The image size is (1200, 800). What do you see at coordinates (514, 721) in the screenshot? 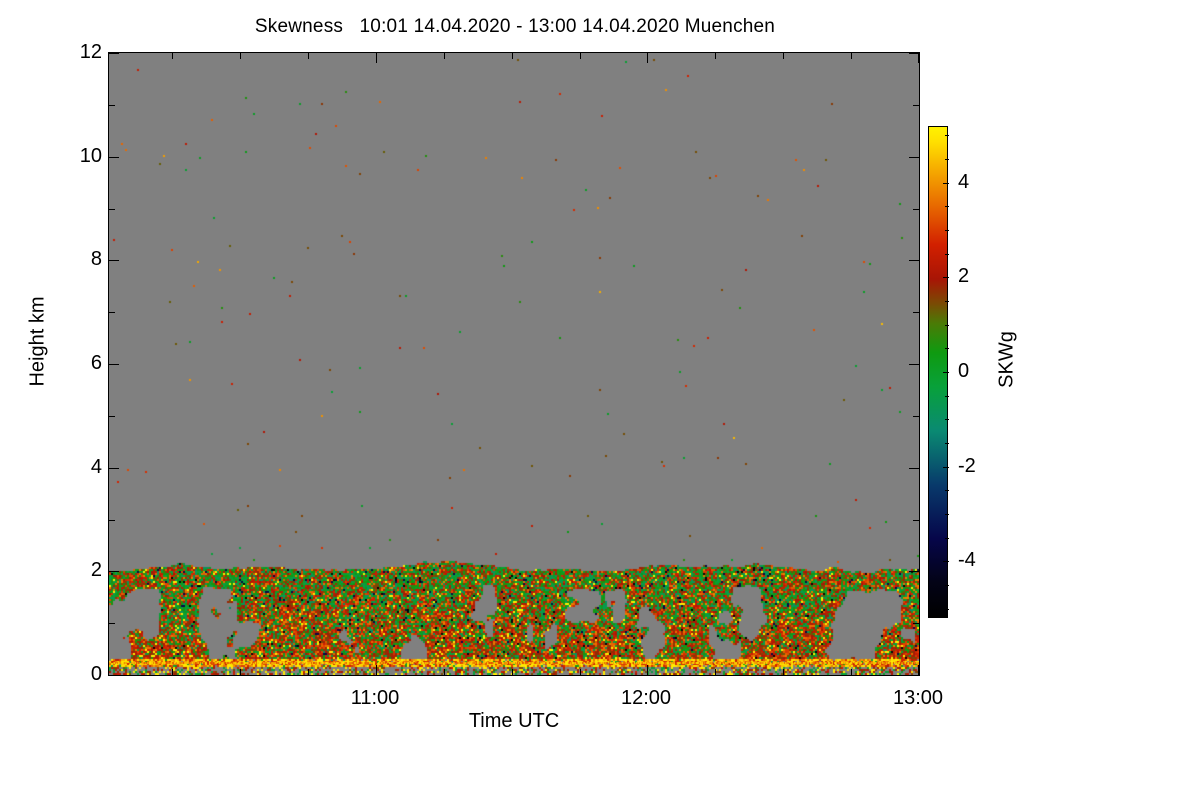
I see `x-axis-title: Time UTC` at bounding box center [514, 721].